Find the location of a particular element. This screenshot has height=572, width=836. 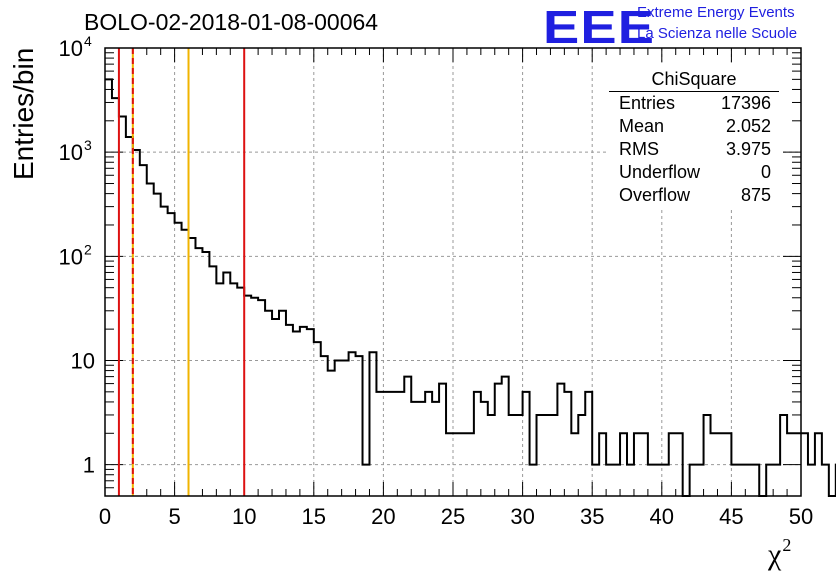

stats-title: ChiSquare is located at coordinates (694, 79).